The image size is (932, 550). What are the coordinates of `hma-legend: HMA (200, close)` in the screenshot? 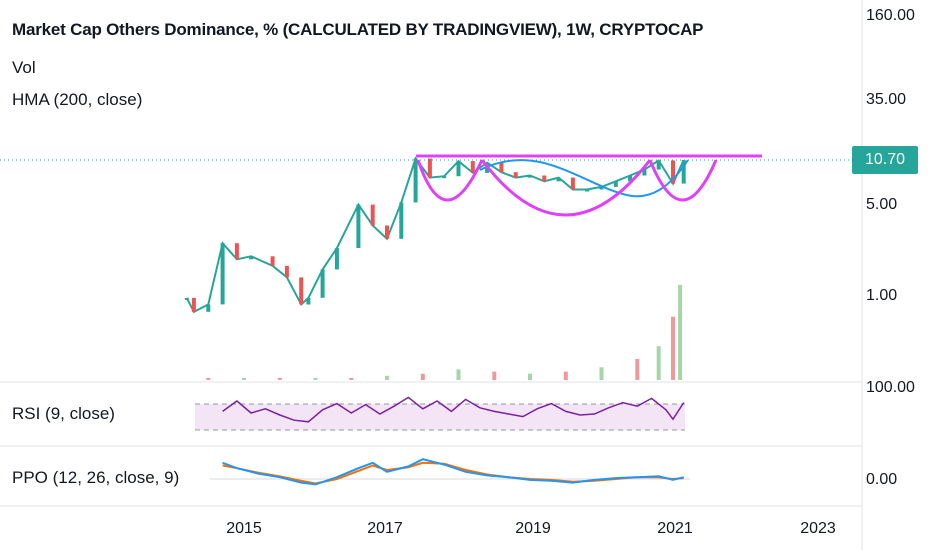 It's located at (77, 99).